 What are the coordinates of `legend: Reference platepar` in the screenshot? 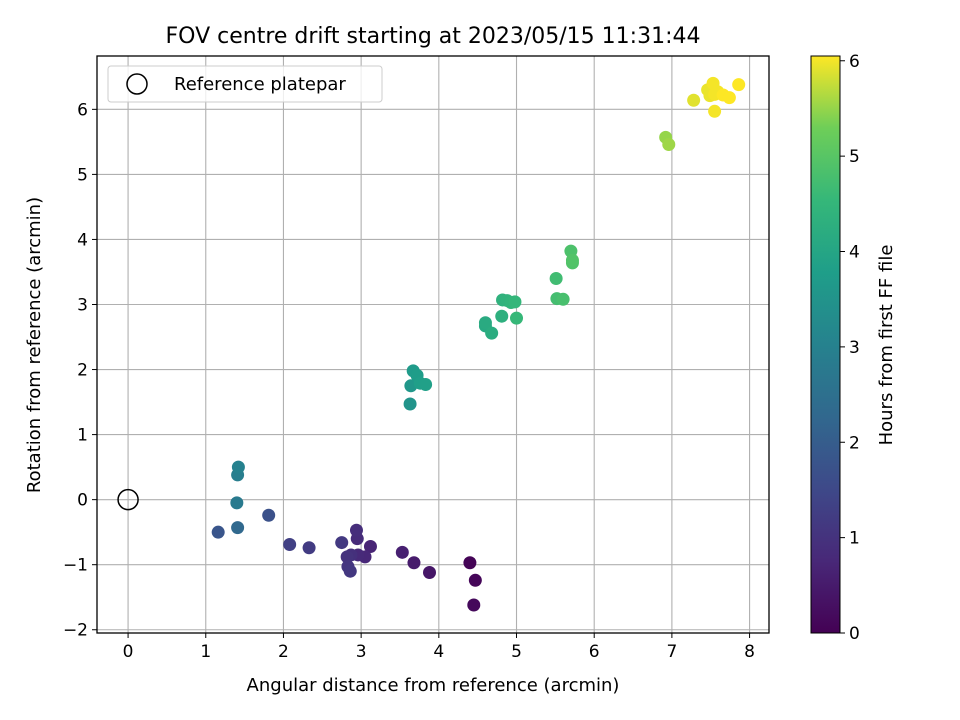 It's located at (245, 84).